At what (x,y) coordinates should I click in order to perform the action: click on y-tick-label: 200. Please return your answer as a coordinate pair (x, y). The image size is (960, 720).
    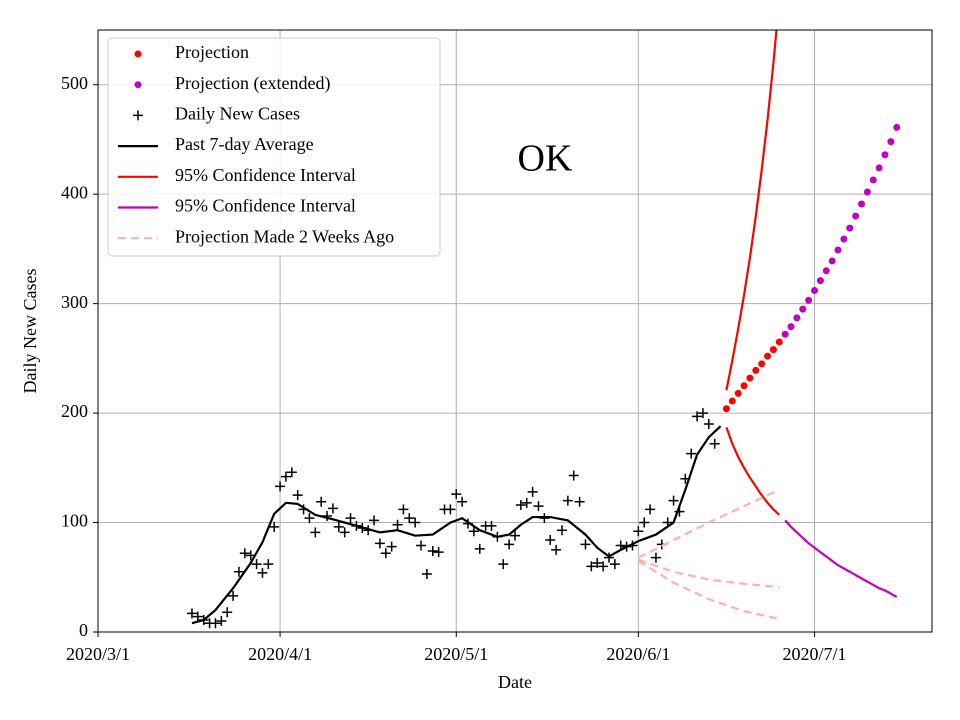
    Looking at the image, I should click on (74, 411).